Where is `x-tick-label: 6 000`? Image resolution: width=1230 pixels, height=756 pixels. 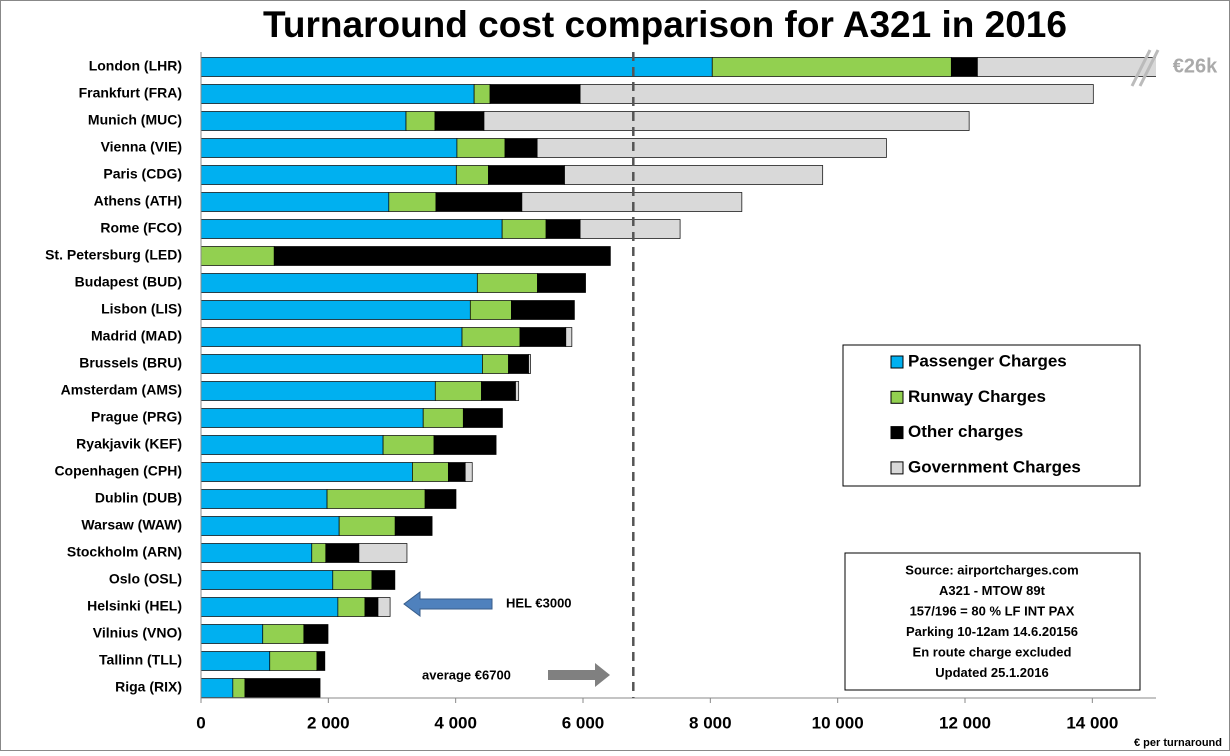 x-tick-label: 6 000 is located at coordinates (583, 722).